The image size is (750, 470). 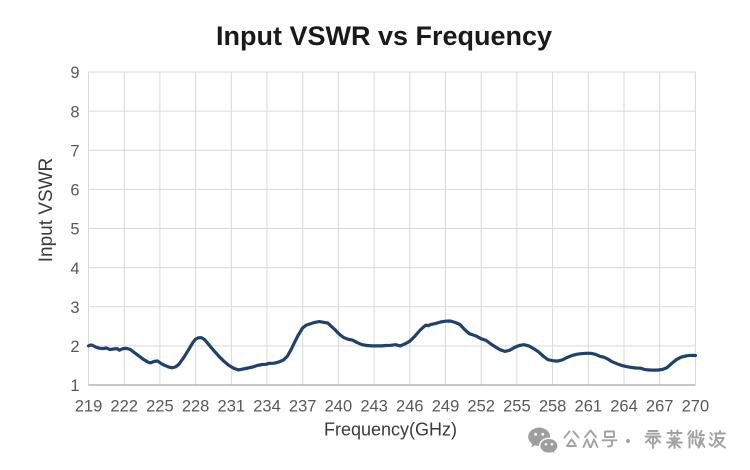 I want to click on svg-text: 7, so click(x=74, y=151).